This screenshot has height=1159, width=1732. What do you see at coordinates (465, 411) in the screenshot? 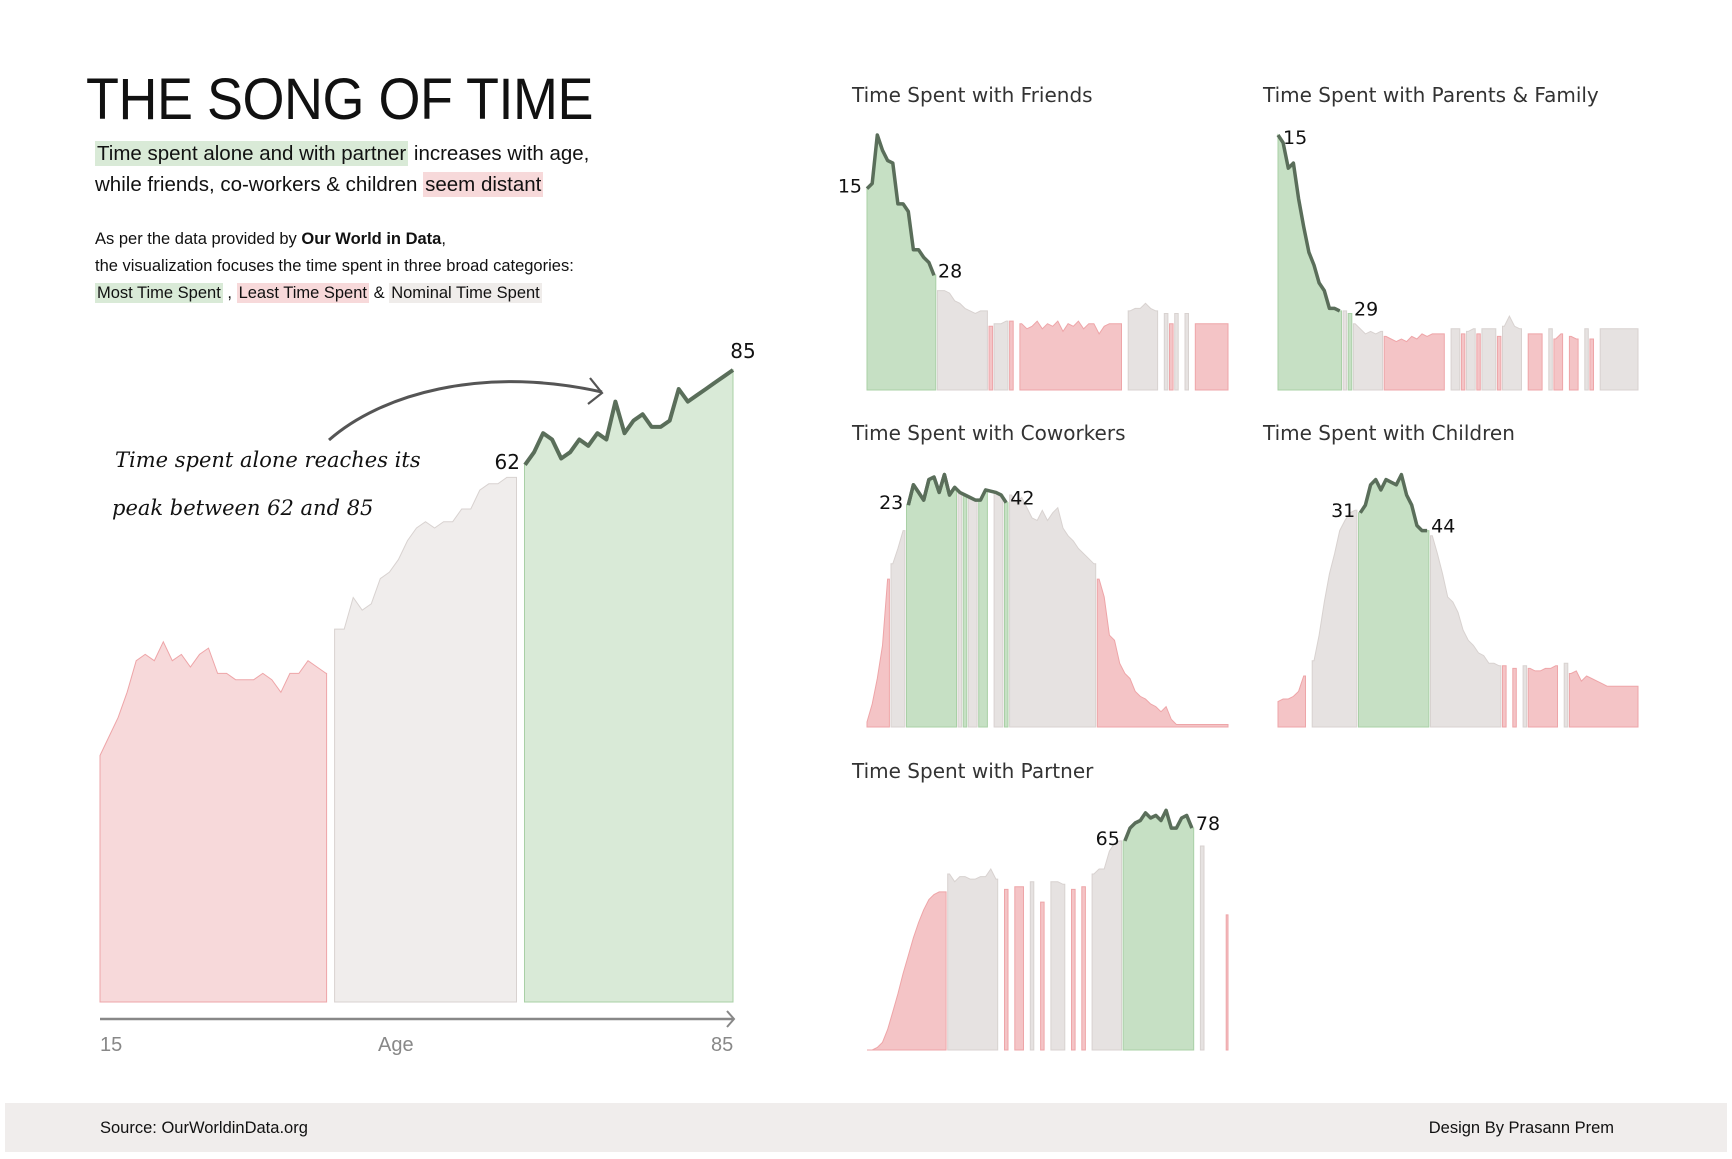
I see `annotation-arrow` at bounding box center [465, 411].